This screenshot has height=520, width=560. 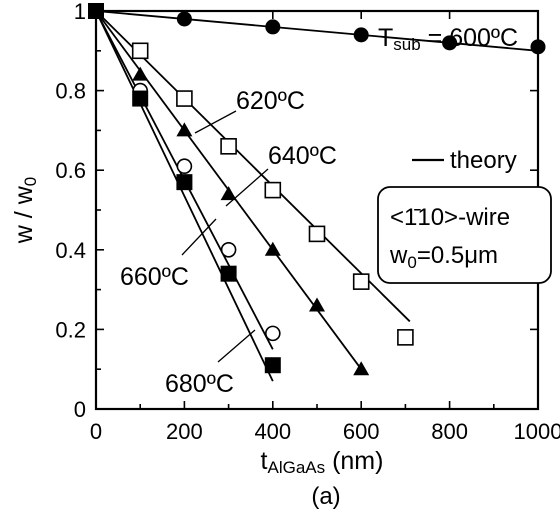 What do you see at coordinates (80, 12) in the screenshot?
I see `y-tick-label: 1` at bounding box center [80, 12].